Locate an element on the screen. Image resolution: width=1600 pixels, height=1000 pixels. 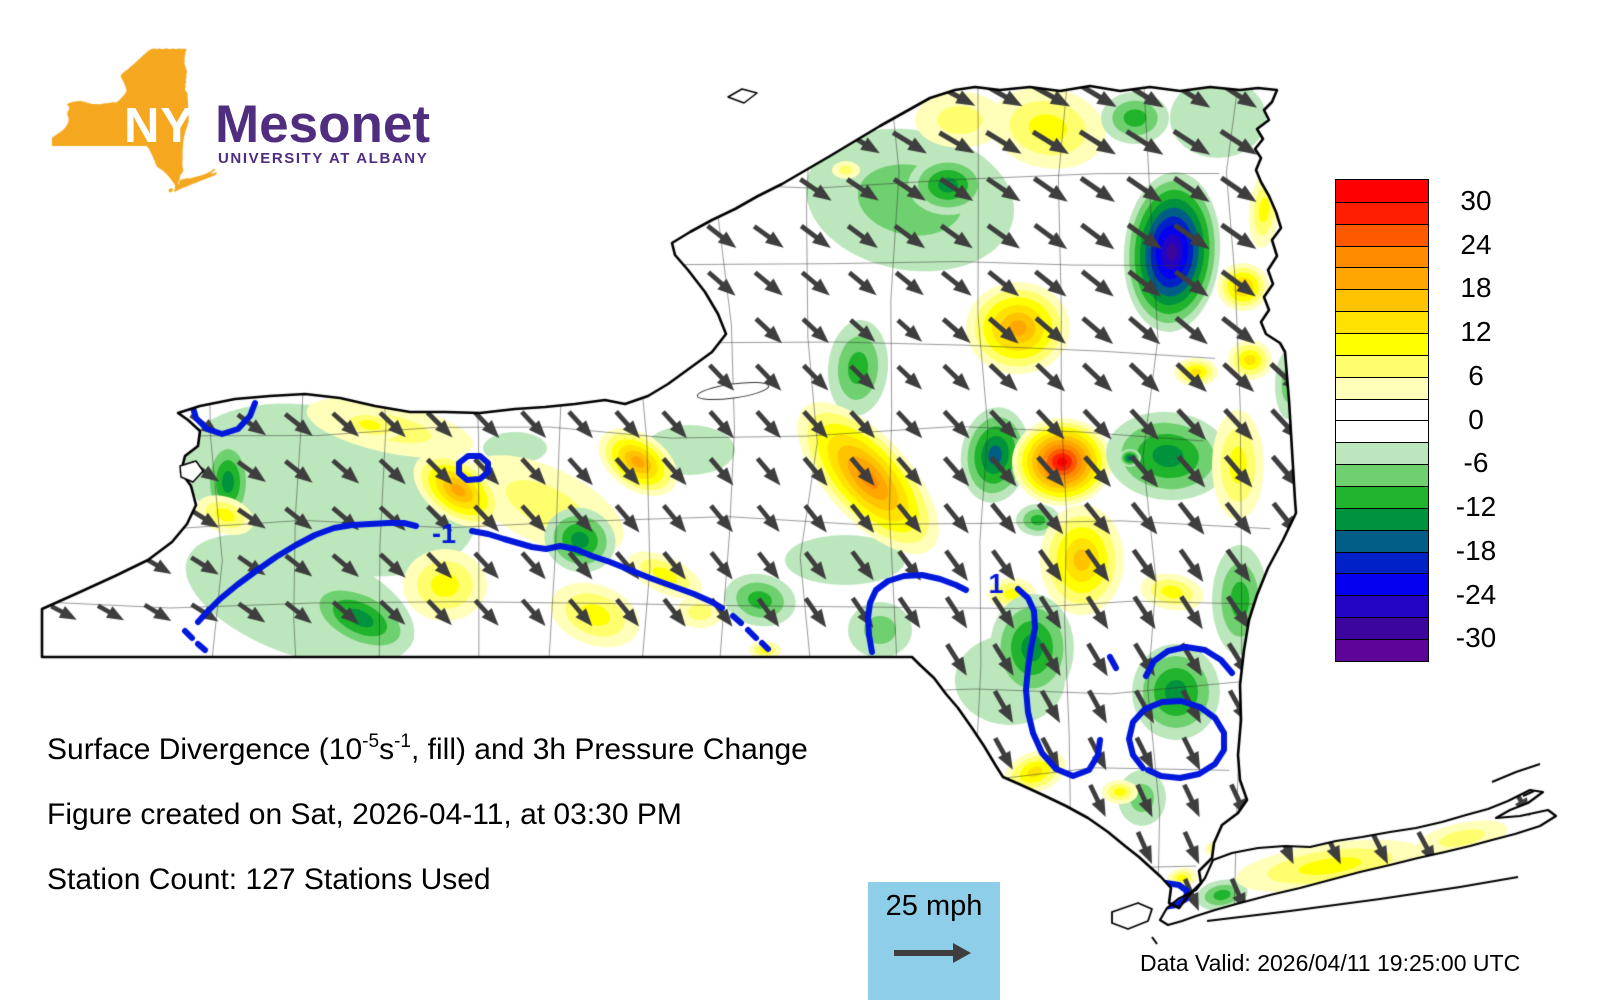
colorbar-tick: 30 is located at coordinates (1476, 200).